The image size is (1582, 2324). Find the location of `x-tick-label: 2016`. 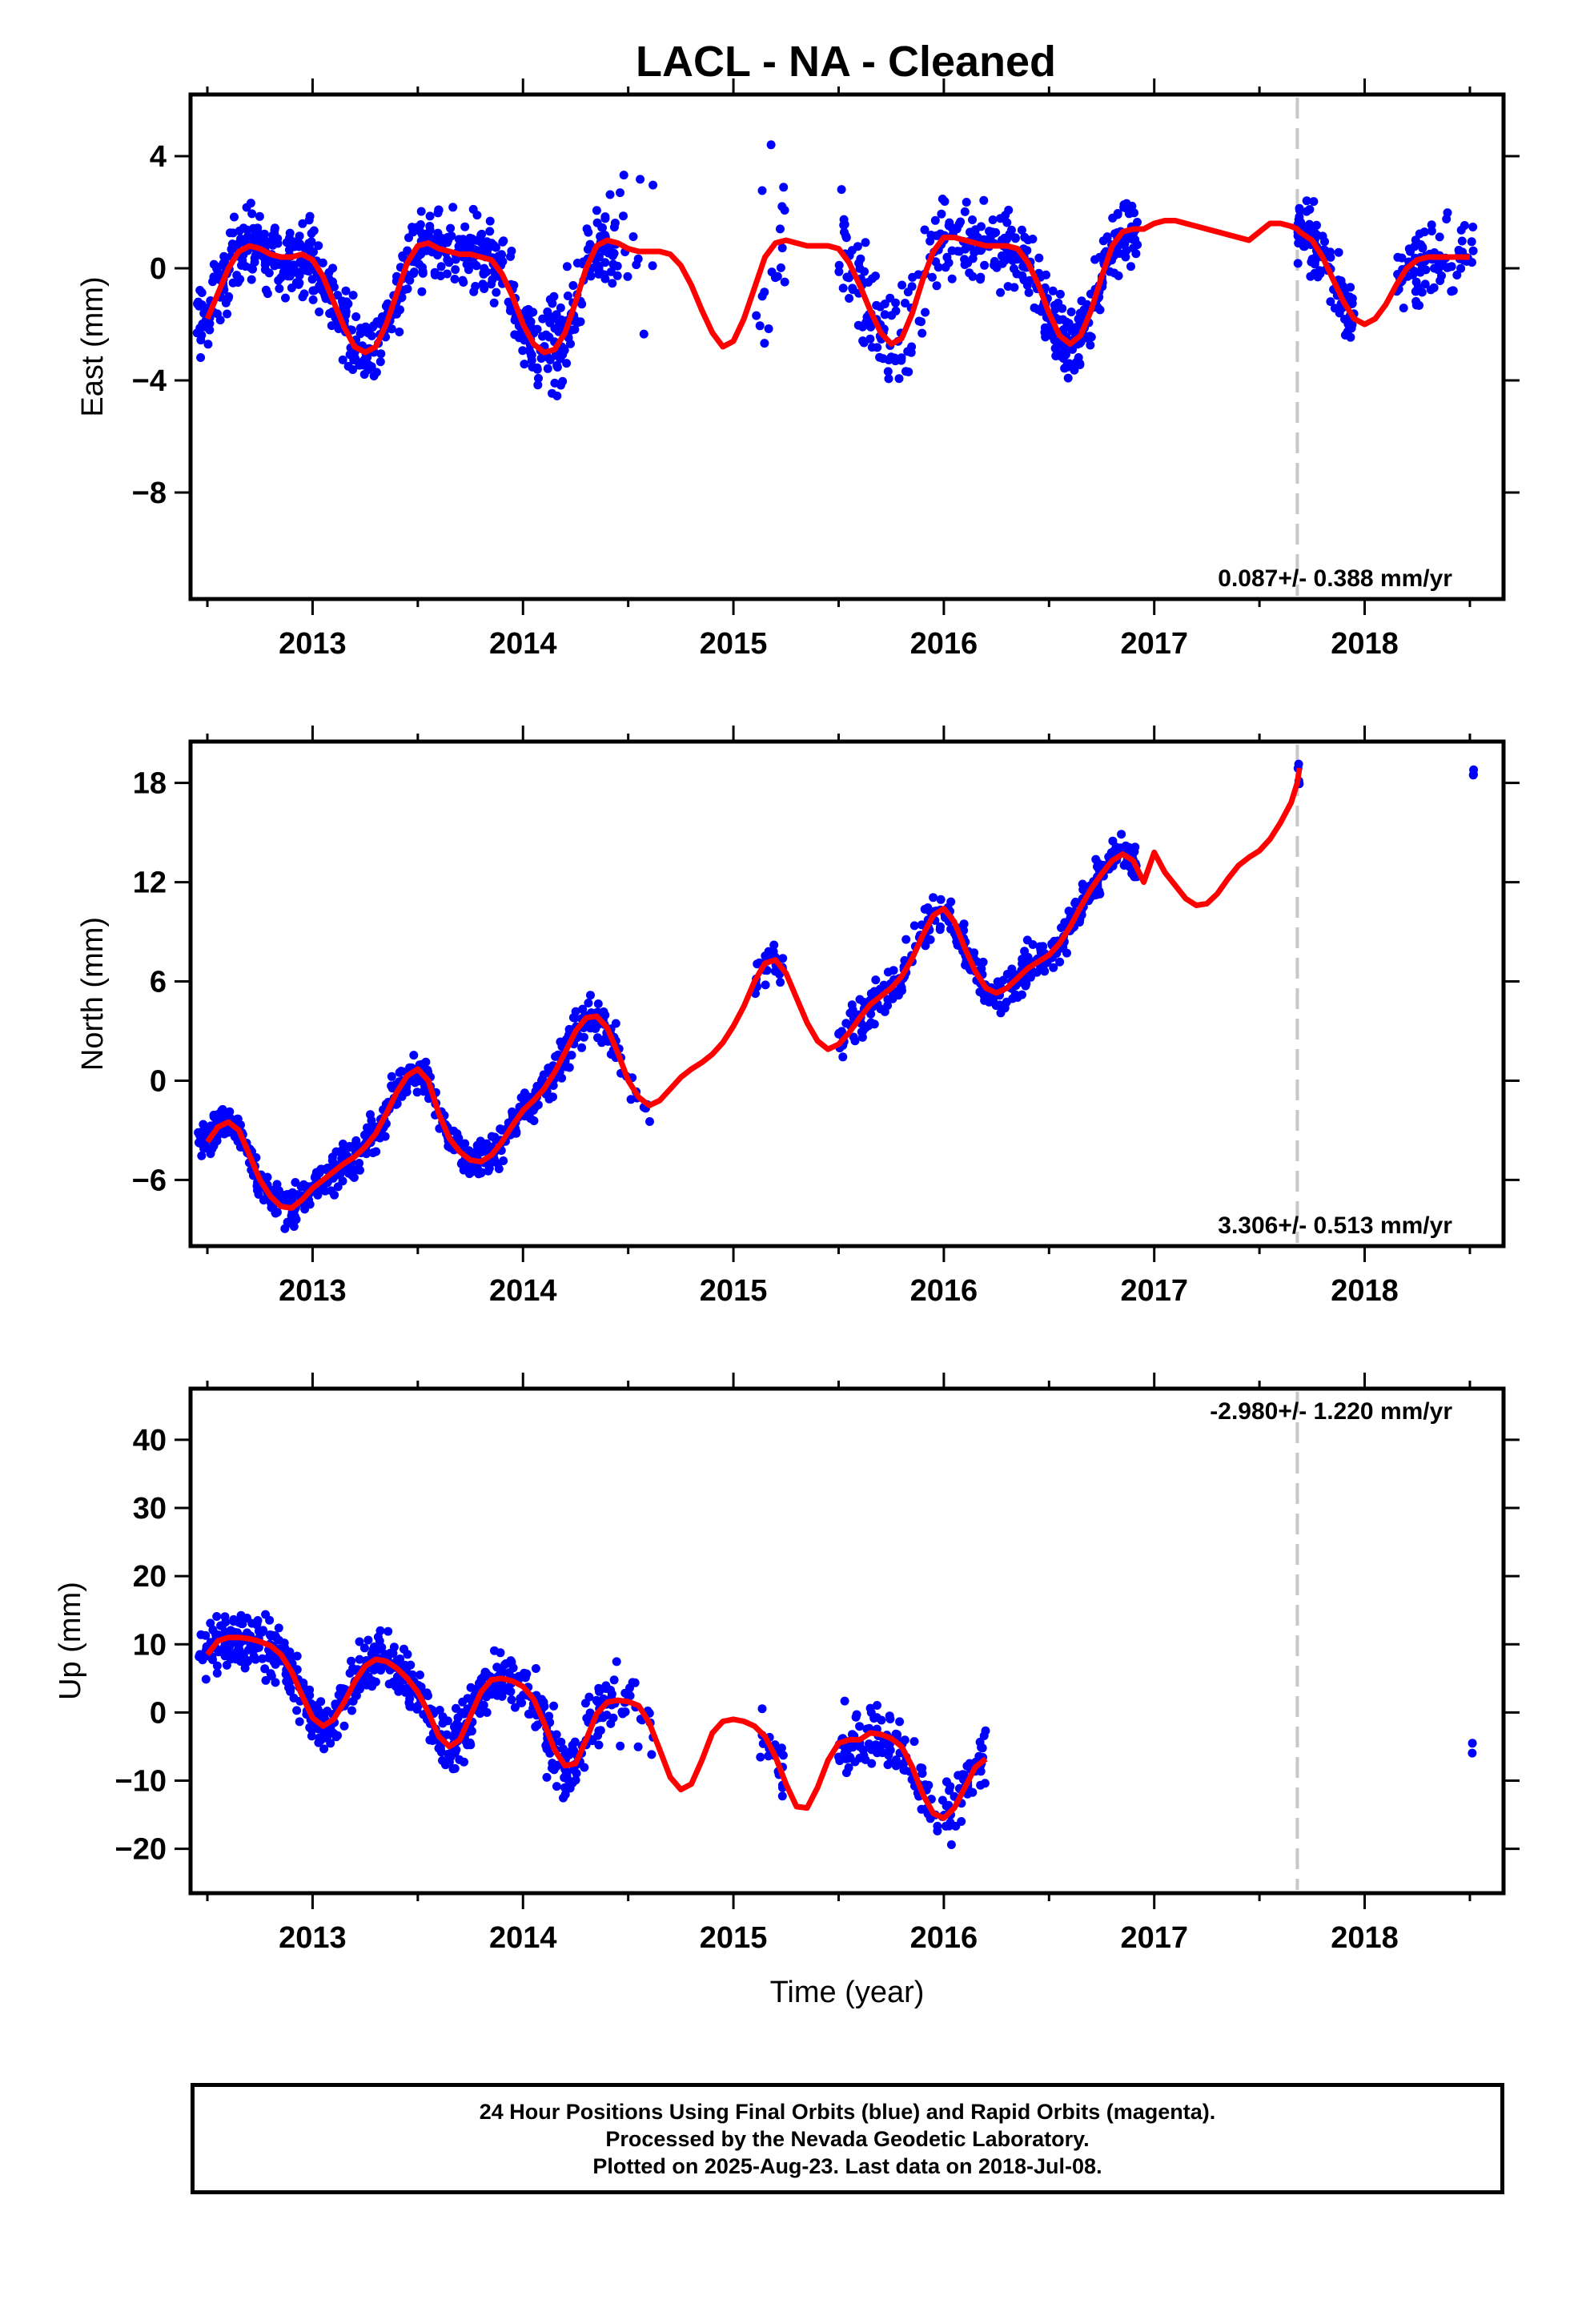

x-tick-label: 2016 is located at coordinates (944, 1938).